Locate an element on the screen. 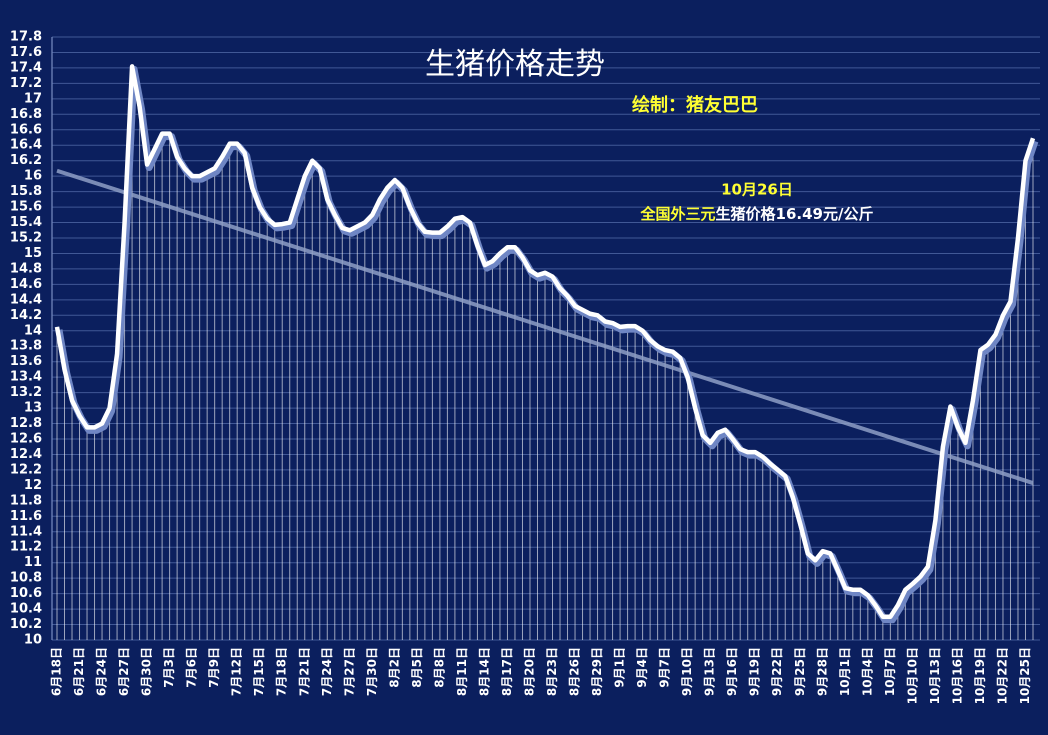 The image size is (1048, 735). x-tick-label: 9月19日 is located at coordinates (755, 671).